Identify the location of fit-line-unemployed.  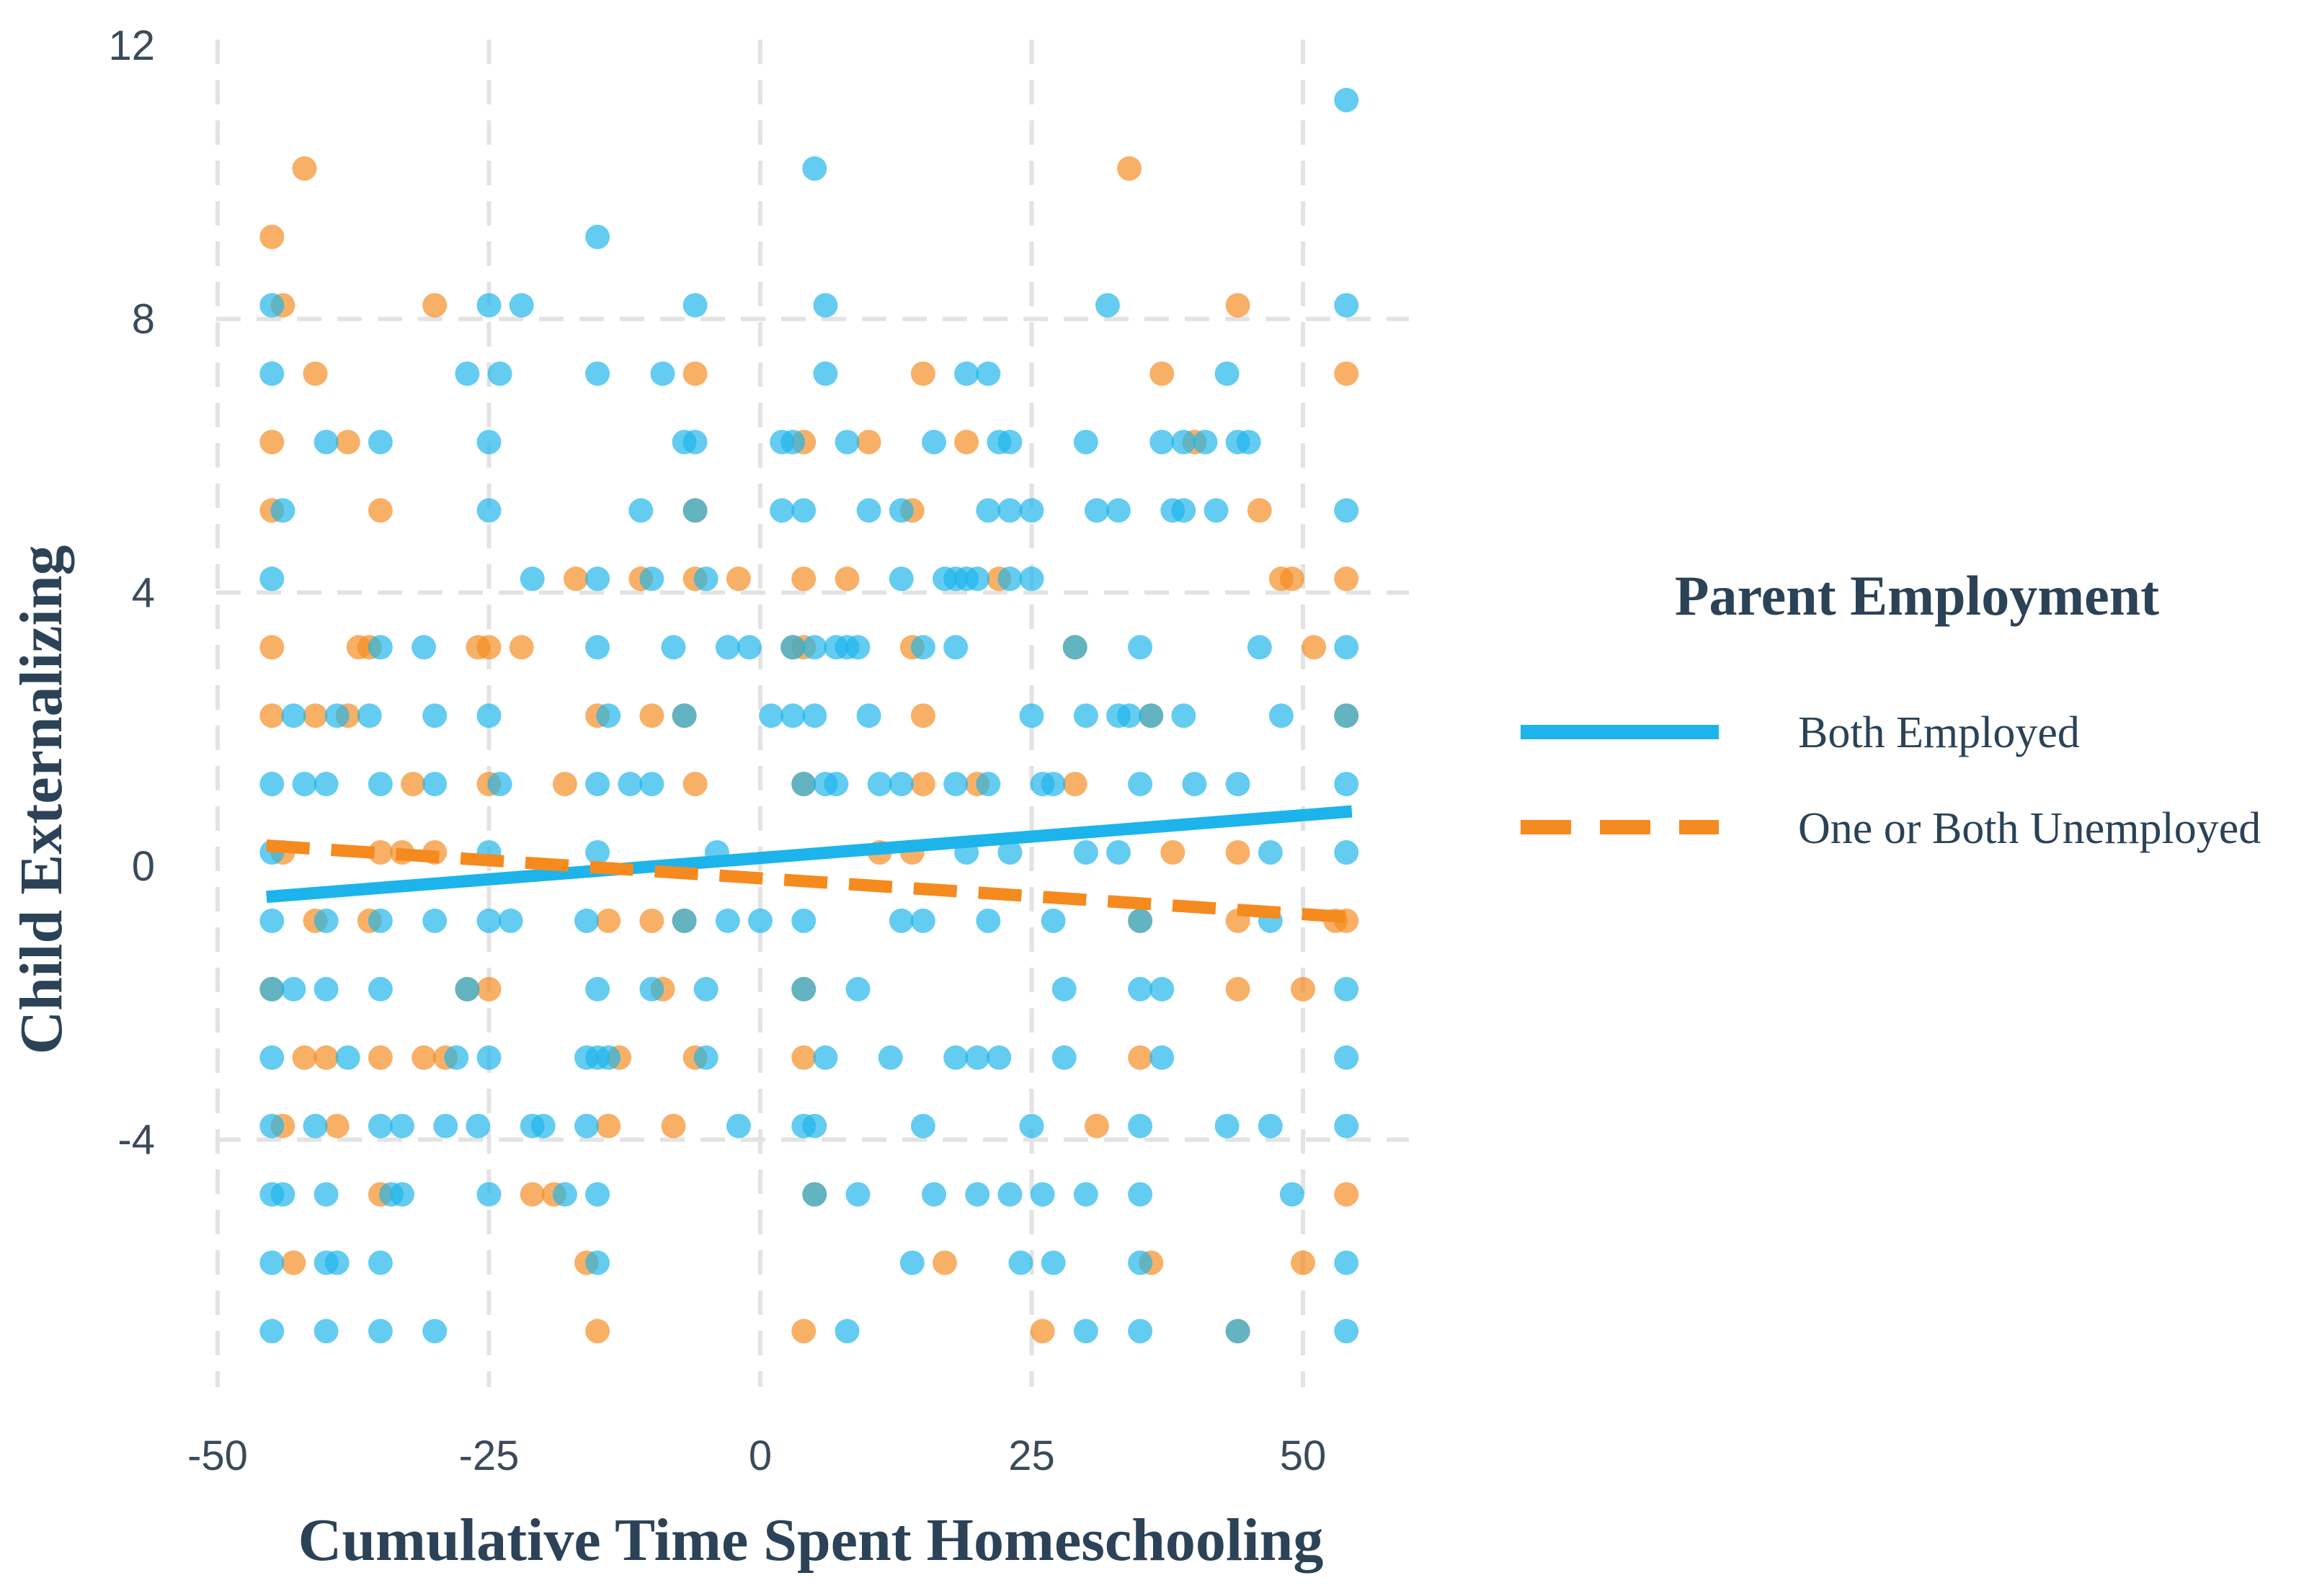
(809, 882).